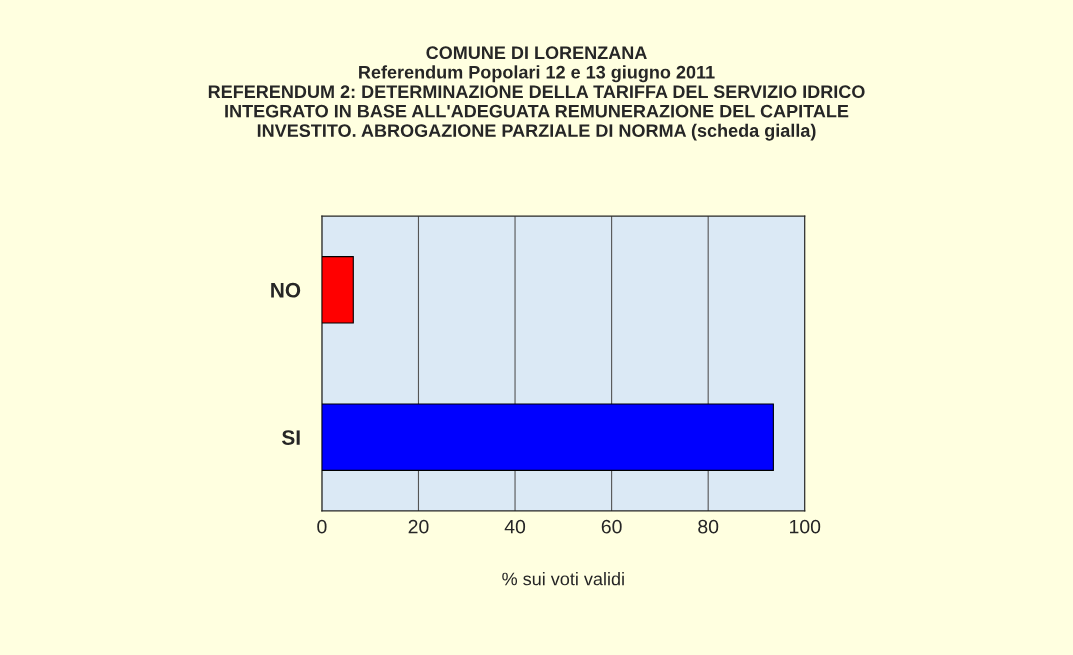 Image resolution: width=1073 pixels, height=655 pixels. What do you see at coordinates (322, 526) in the screenshot?
I see `x-tick-label: 0` at bounding box center [322, 526].